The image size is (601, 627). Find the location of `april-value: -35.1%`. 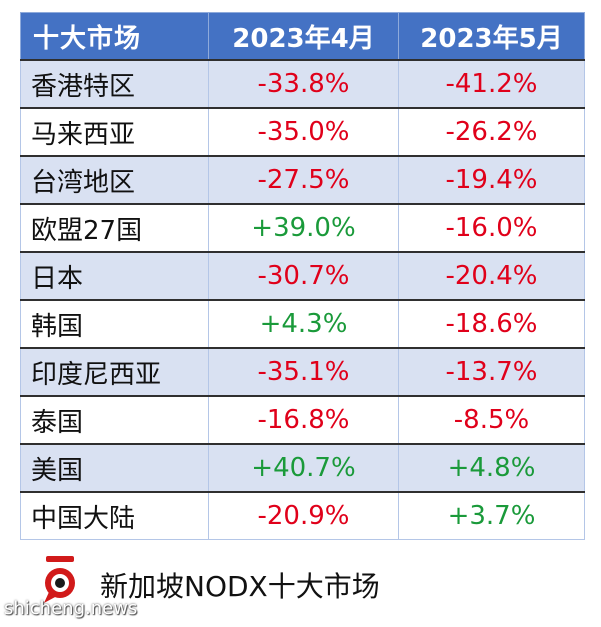

april-value: -35.1% is located at coordinates (303, 372).